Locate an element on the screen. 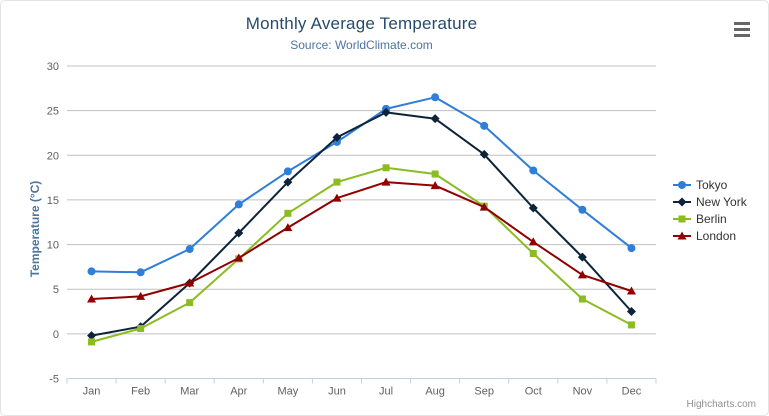 This screenshot has width=769, height=416. legend: Tokyo New York Berlin London is located at coordinates (709, 210).